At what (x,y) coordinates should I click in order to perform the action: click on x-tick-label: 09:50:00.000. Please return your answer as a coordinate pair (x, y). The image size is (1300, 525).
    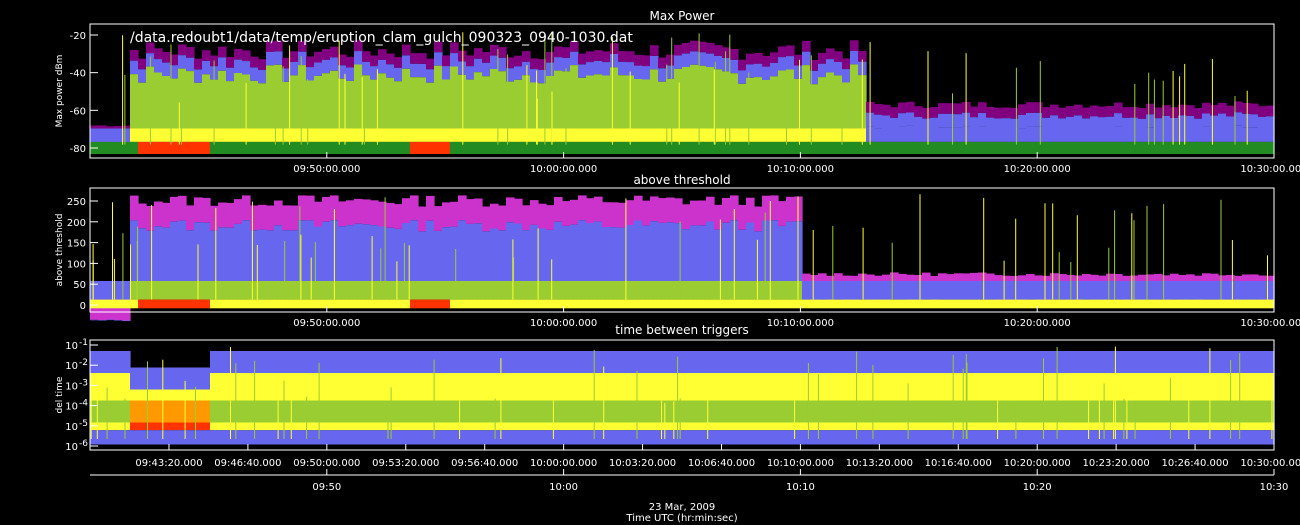
    Looking at the image, I should click on (326, 463).